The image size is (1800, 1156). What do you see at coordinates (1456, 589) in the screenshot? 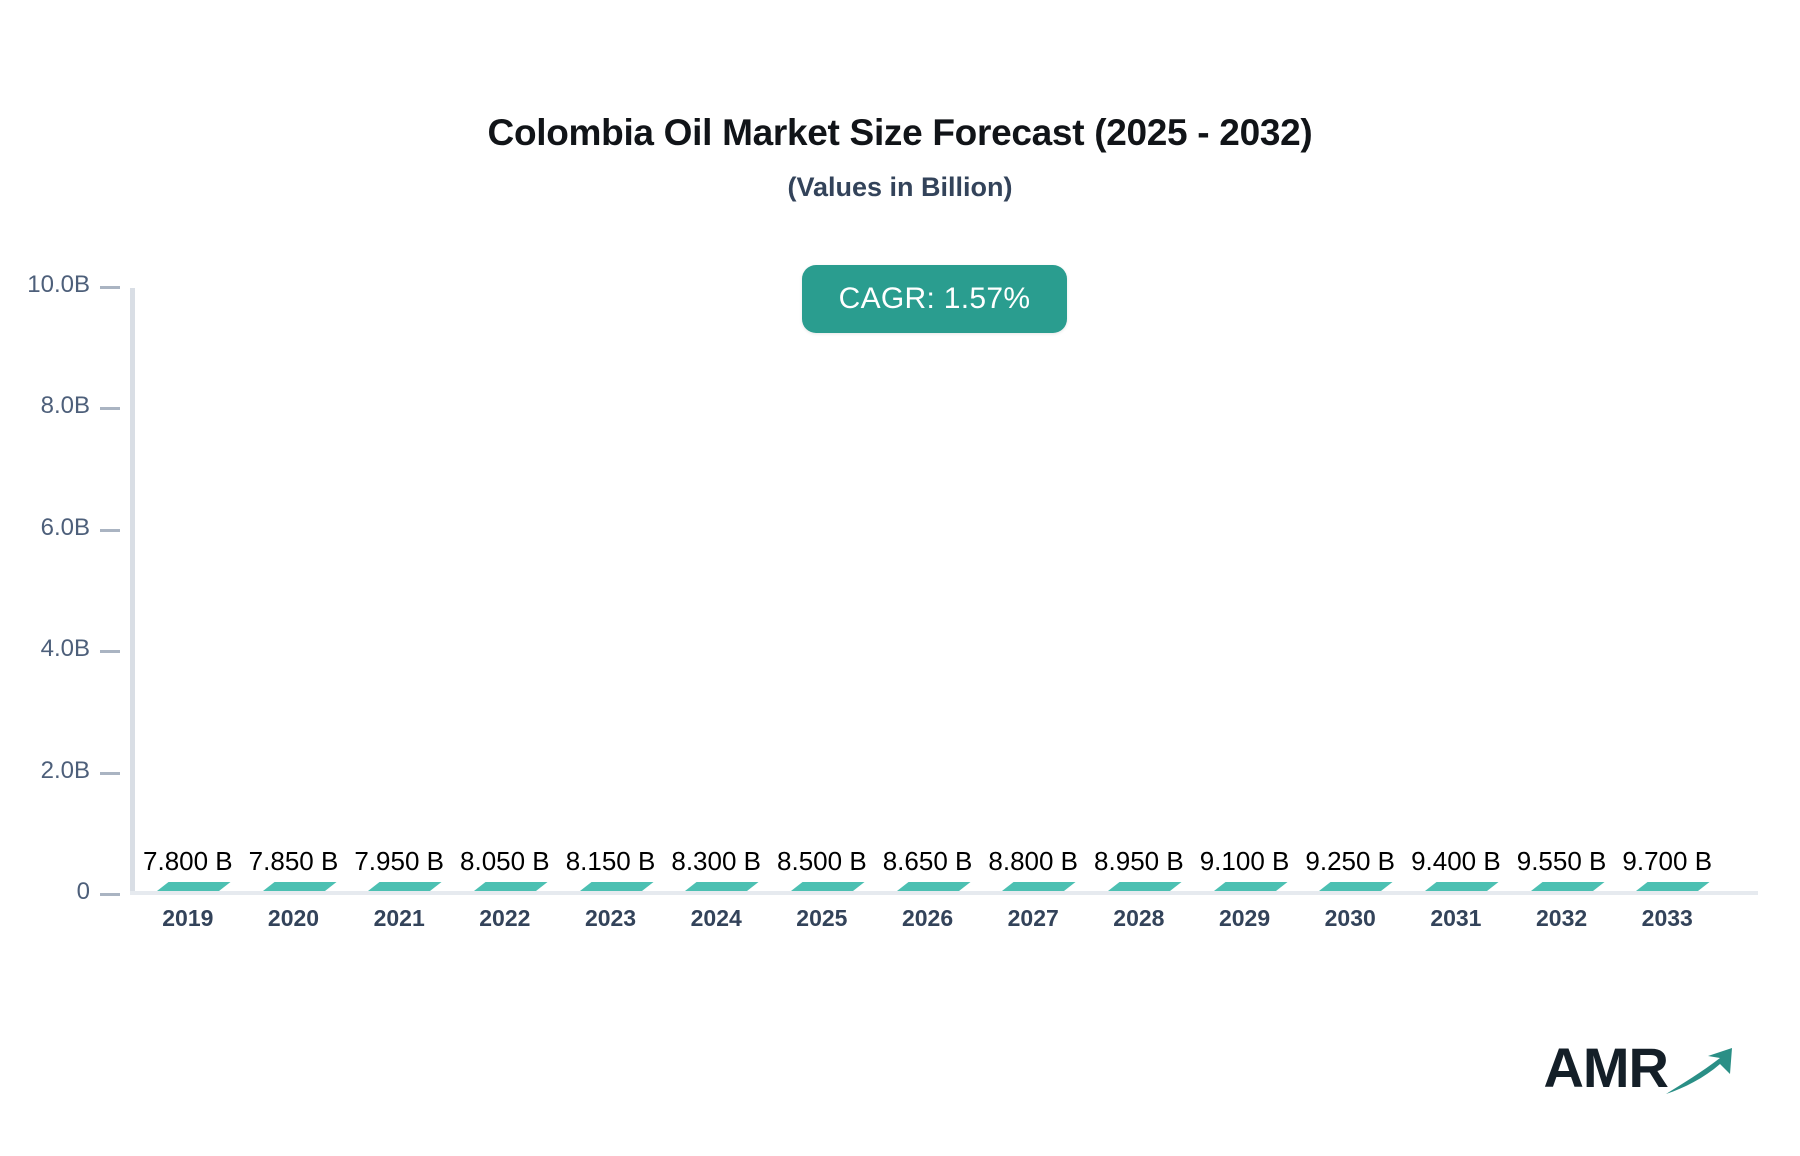
I see `bar-slot: 9.400 B` at bounding box center [1456, 589].